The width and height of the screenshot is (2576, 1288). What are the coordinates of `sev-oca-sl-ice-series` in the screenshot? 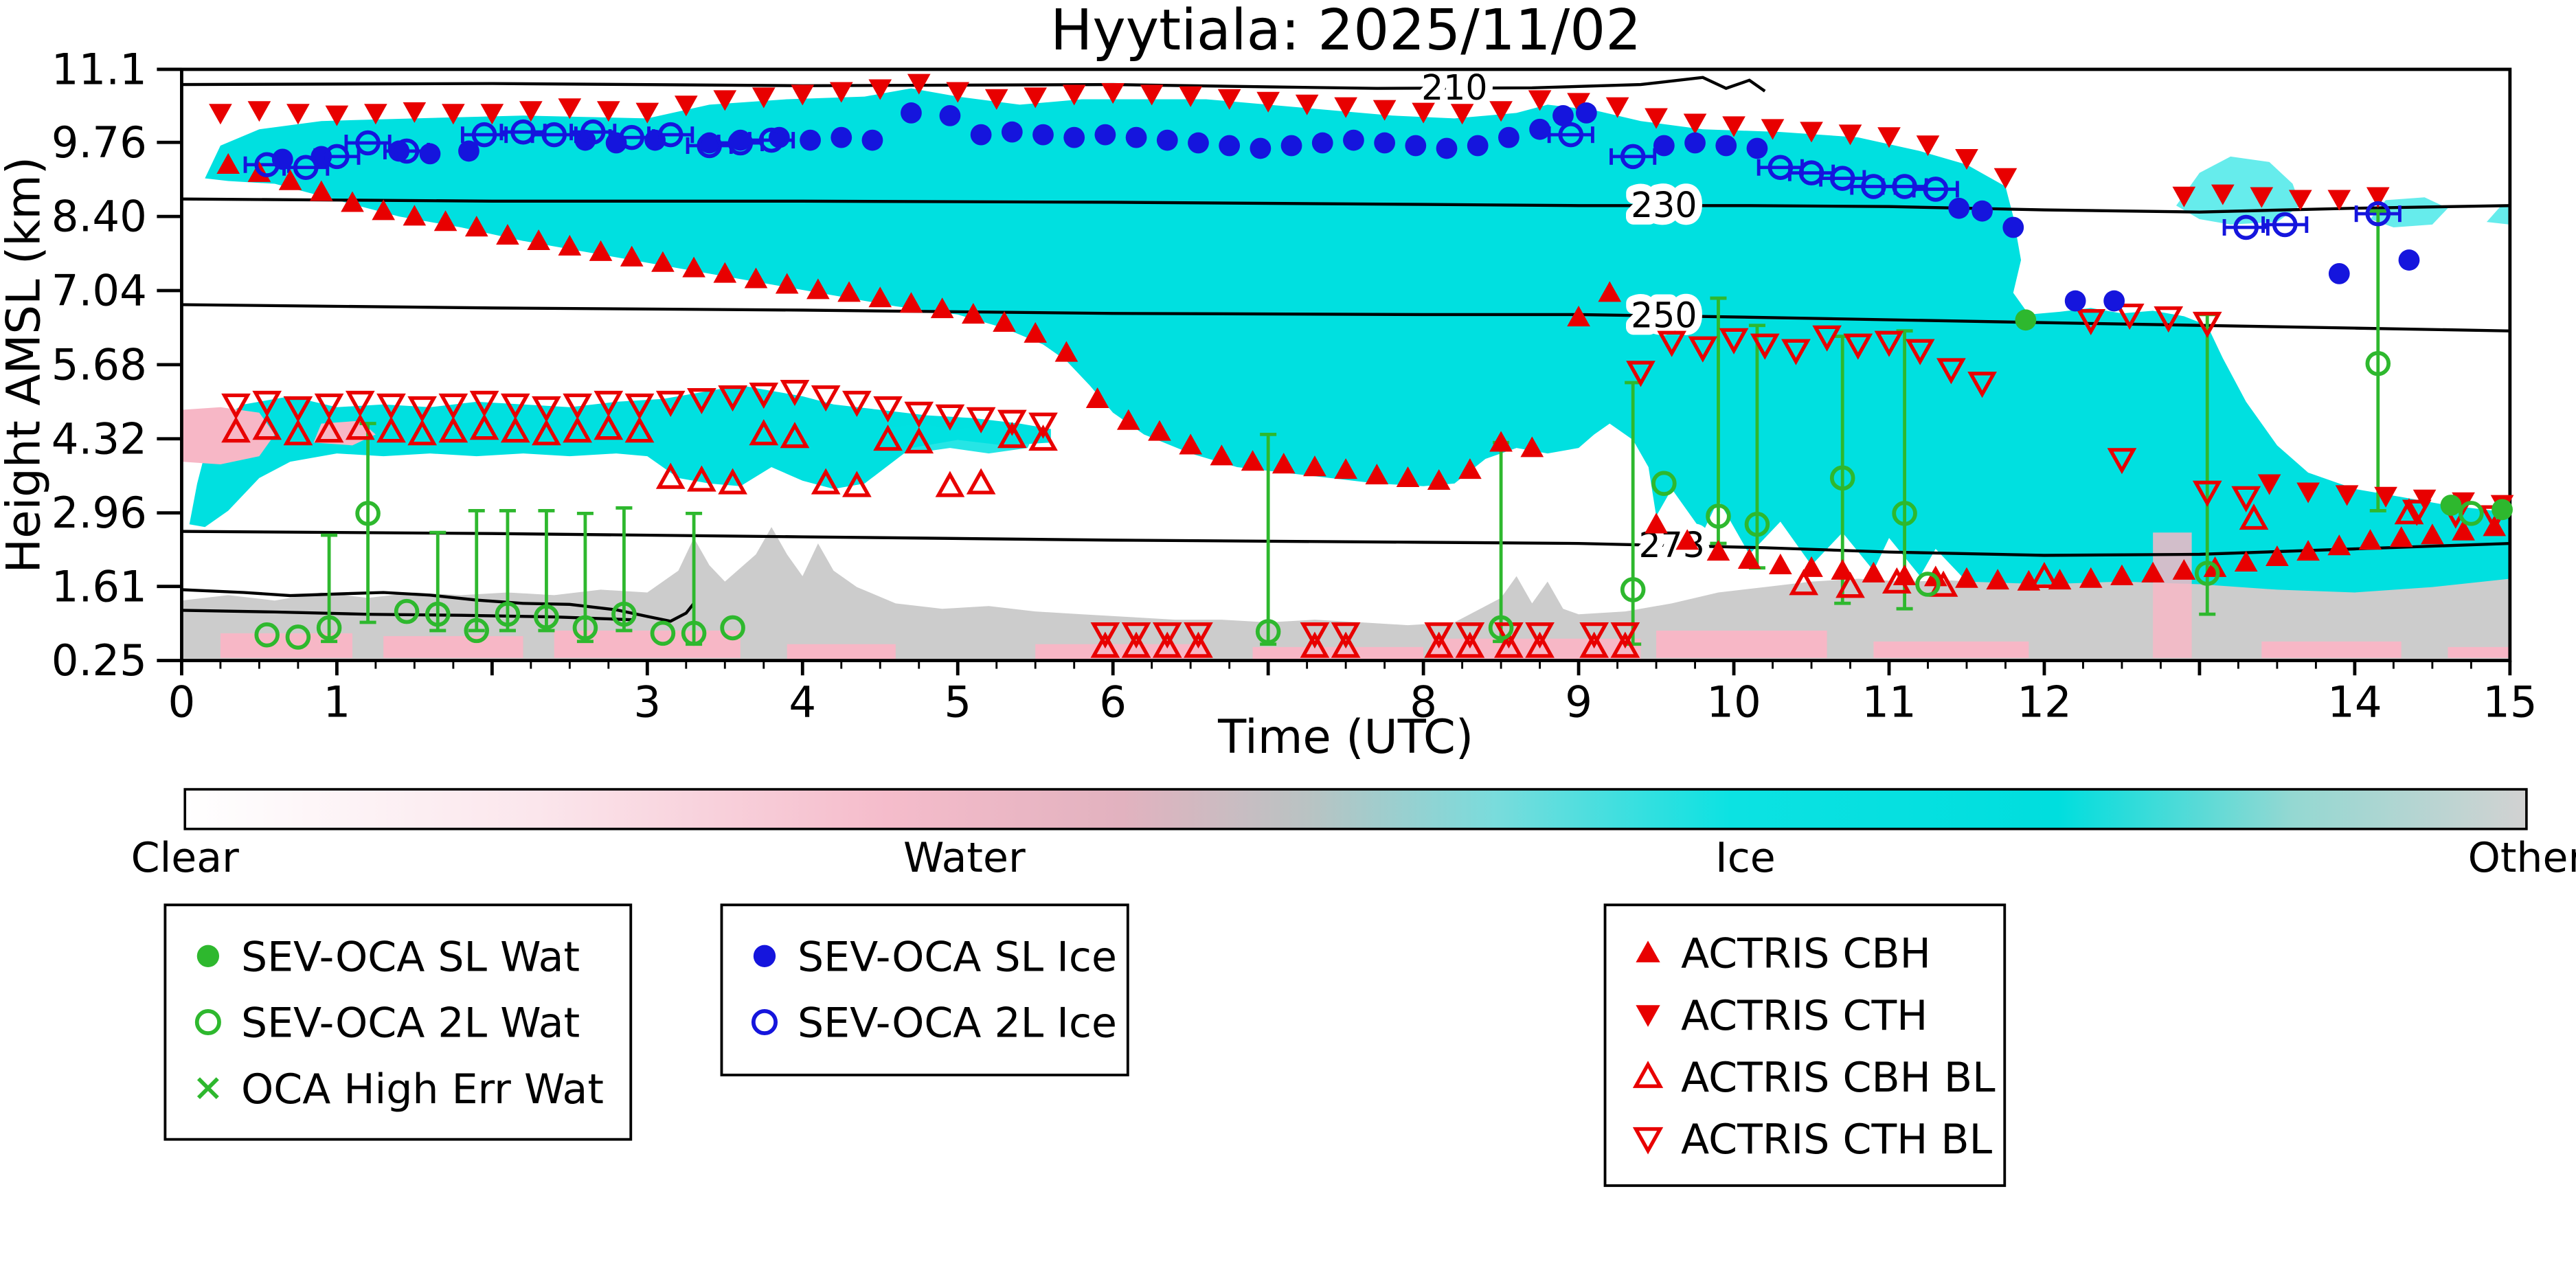 It's located at (1345, 207).